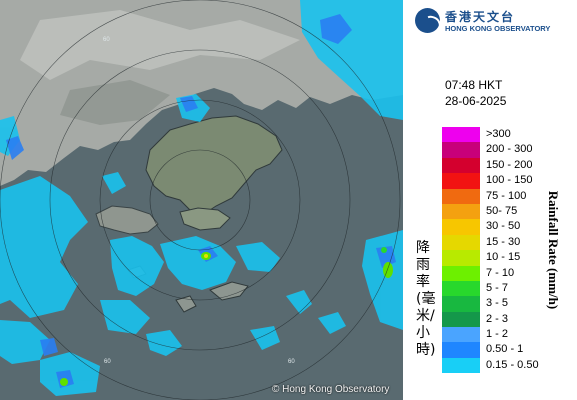  Describe the element at coordinates (505, 349) in the screenshot. I see `legend-label: 0.50 - 1` at that location.